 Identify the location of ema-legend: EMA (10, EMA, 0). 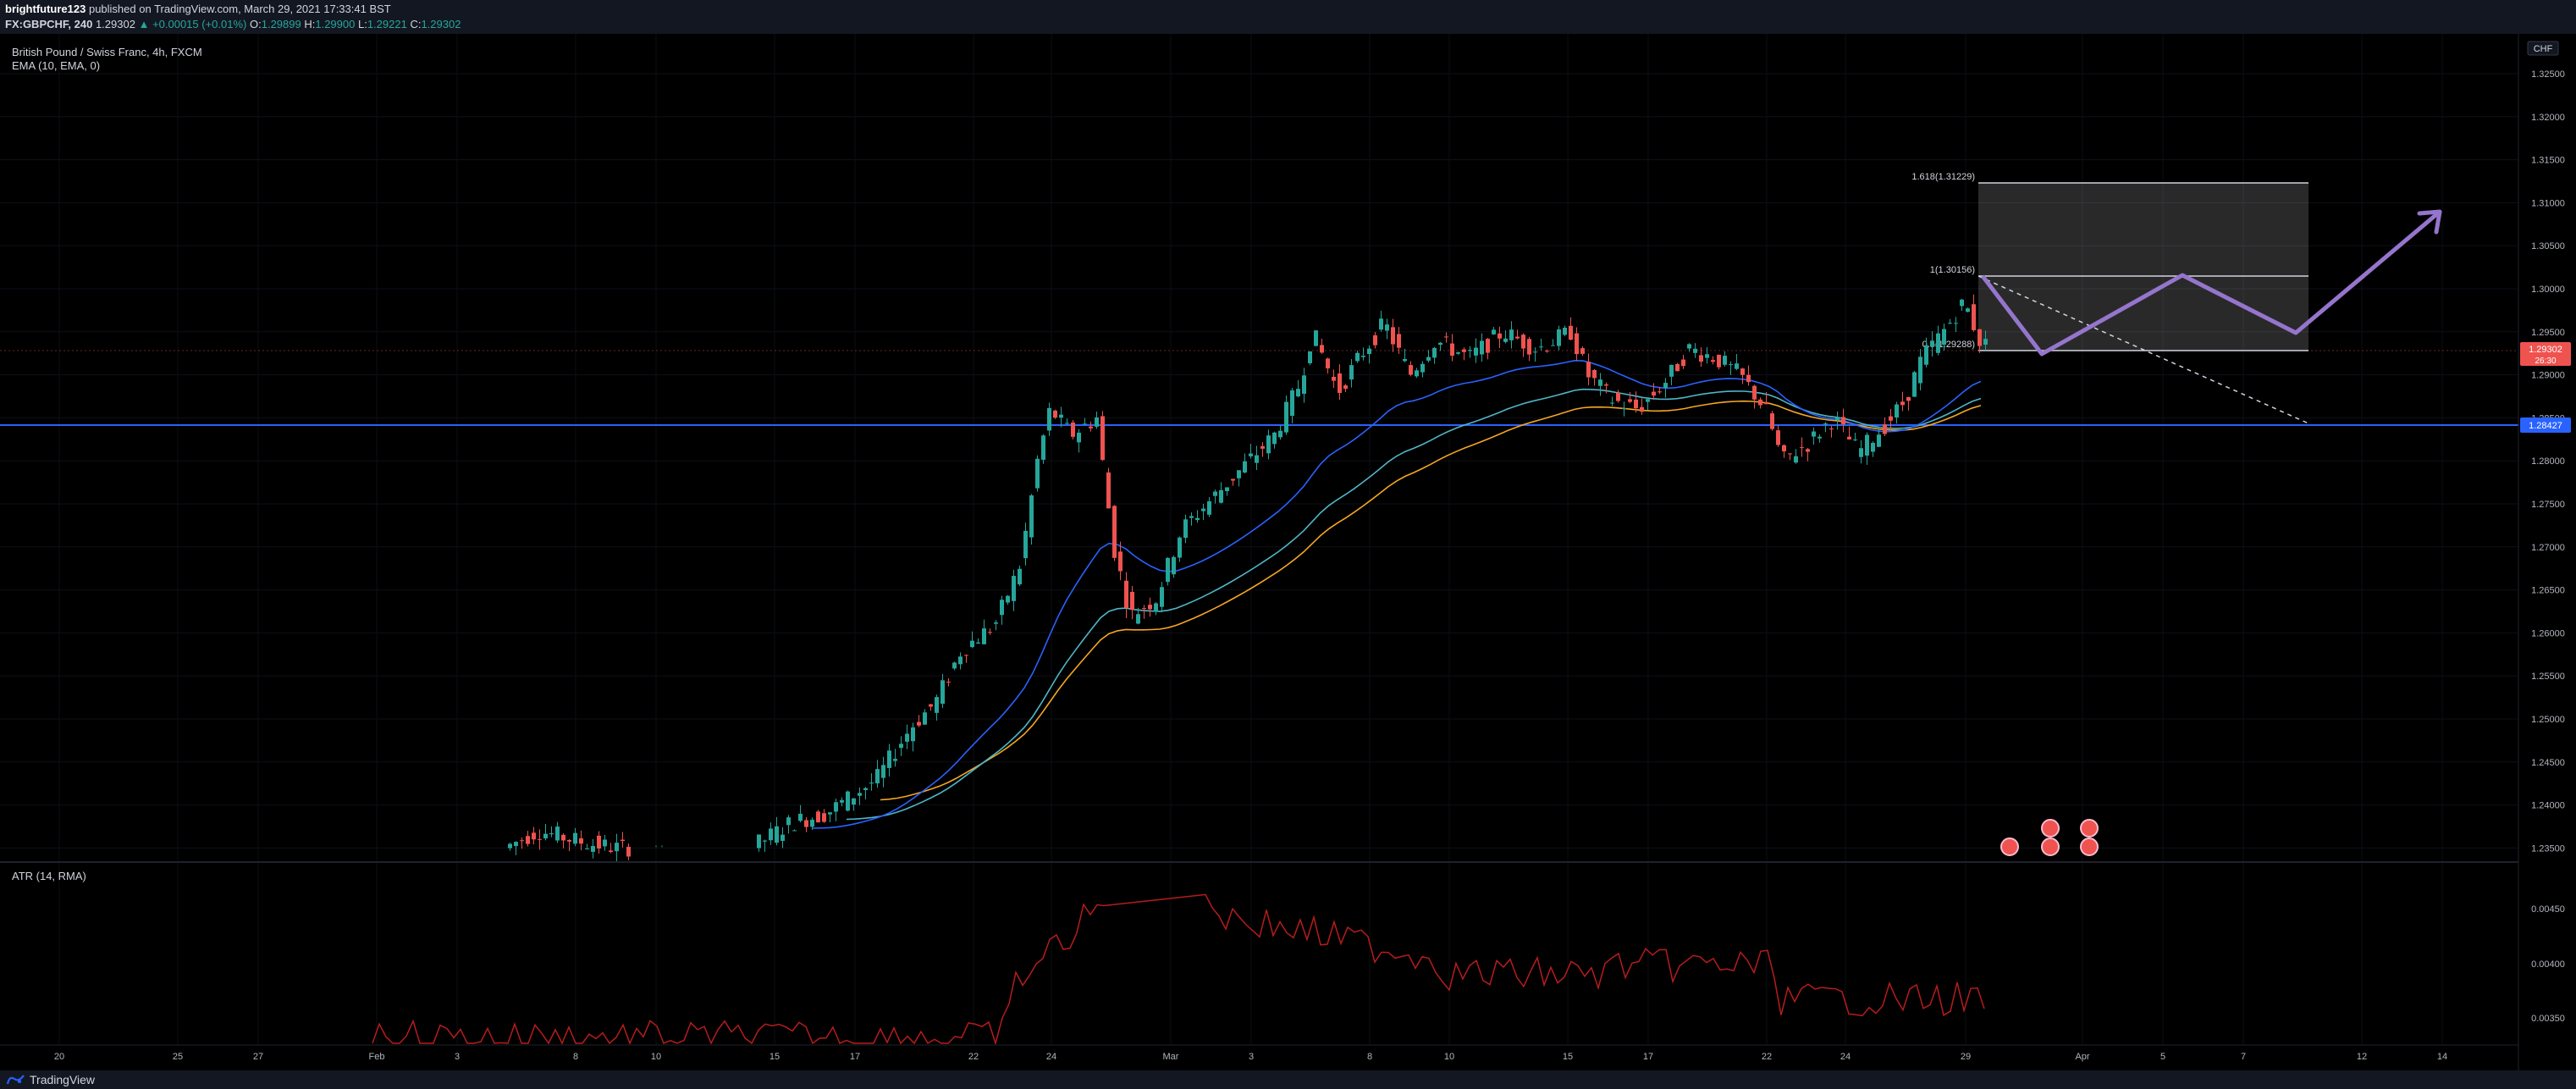
(57, 66).